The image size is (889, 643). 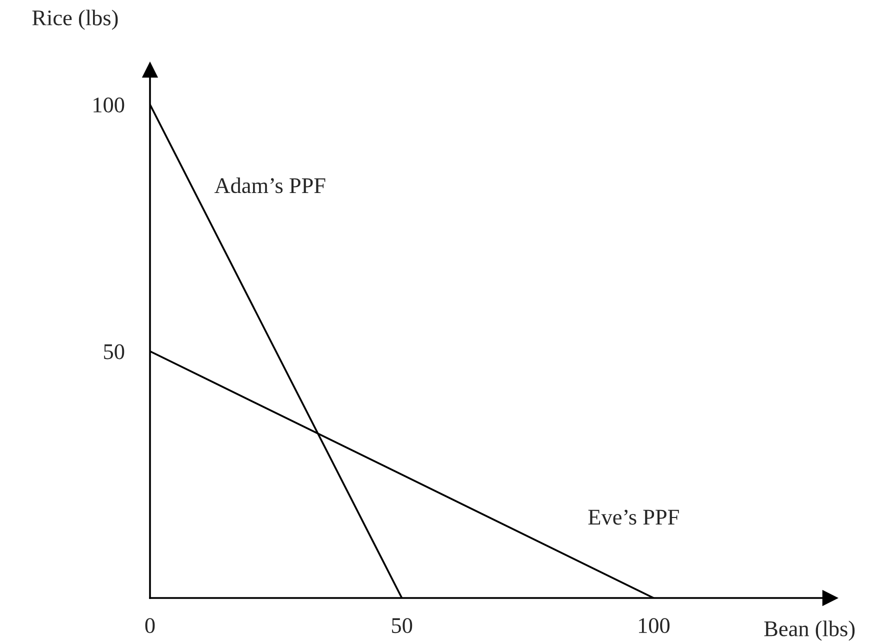 I want to click on x-axis-title: Bean (lbs), so click(x=809, y=630).